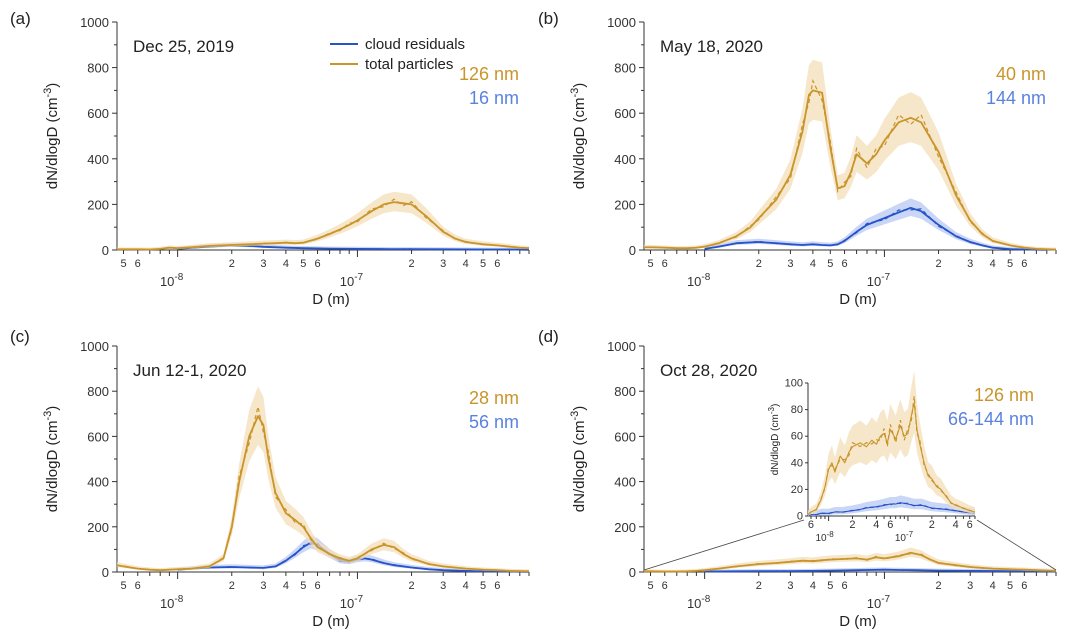  Describe the element at coordinates (189, 370) in the screenshot. I see `panel-title: Jun 12-1, 2020` at that location.